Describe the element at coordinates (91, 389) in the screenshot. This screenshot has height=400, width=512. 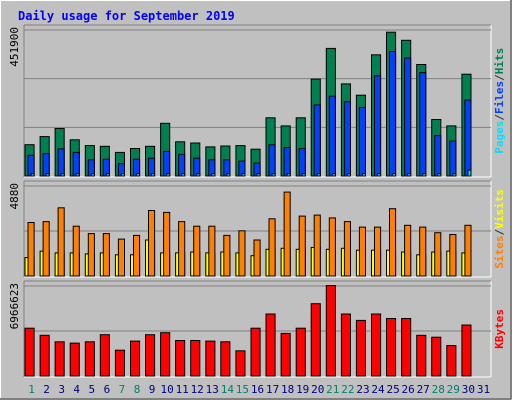
I see `x-tick-label: 5` at that location.